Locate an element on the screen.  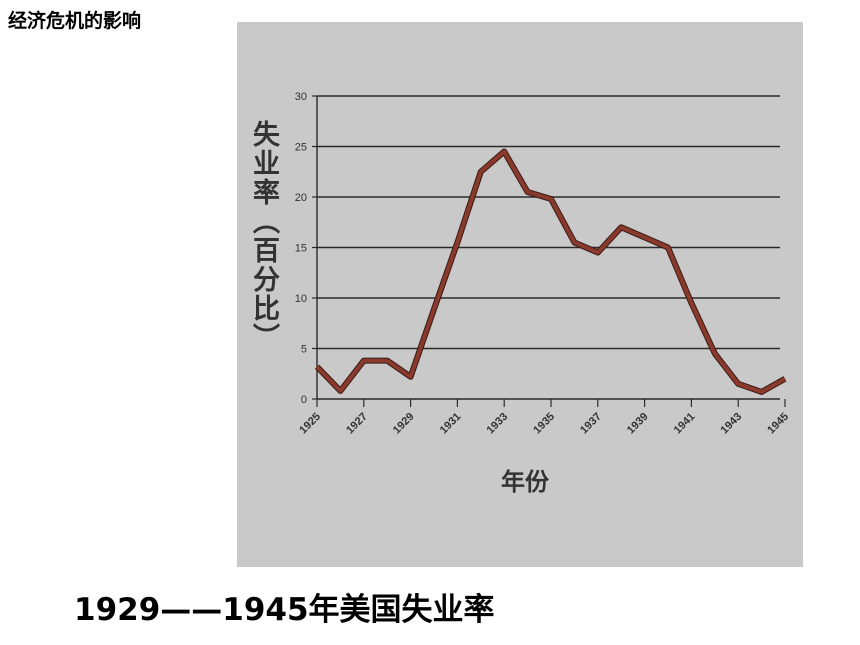
x-axis-label: 年份 is located at coordinates (525, 482).